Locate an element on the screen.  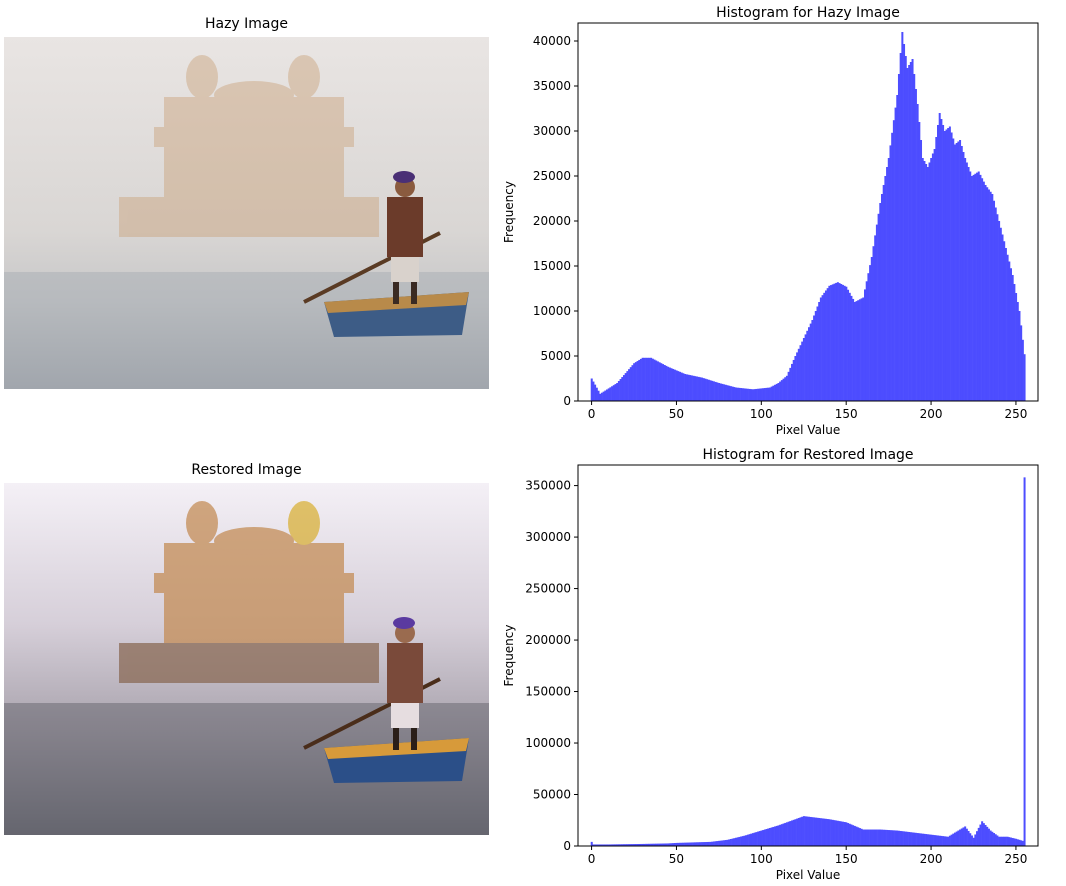
y-tick-label: 40000 is located at coordinates (552, 41).